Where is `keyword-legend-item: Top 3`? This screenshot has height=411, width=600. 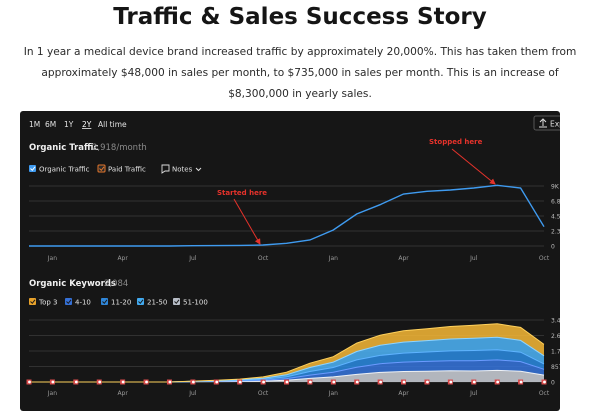
keyword-legend-item: Top 3 is located at coordinates (43, 302).